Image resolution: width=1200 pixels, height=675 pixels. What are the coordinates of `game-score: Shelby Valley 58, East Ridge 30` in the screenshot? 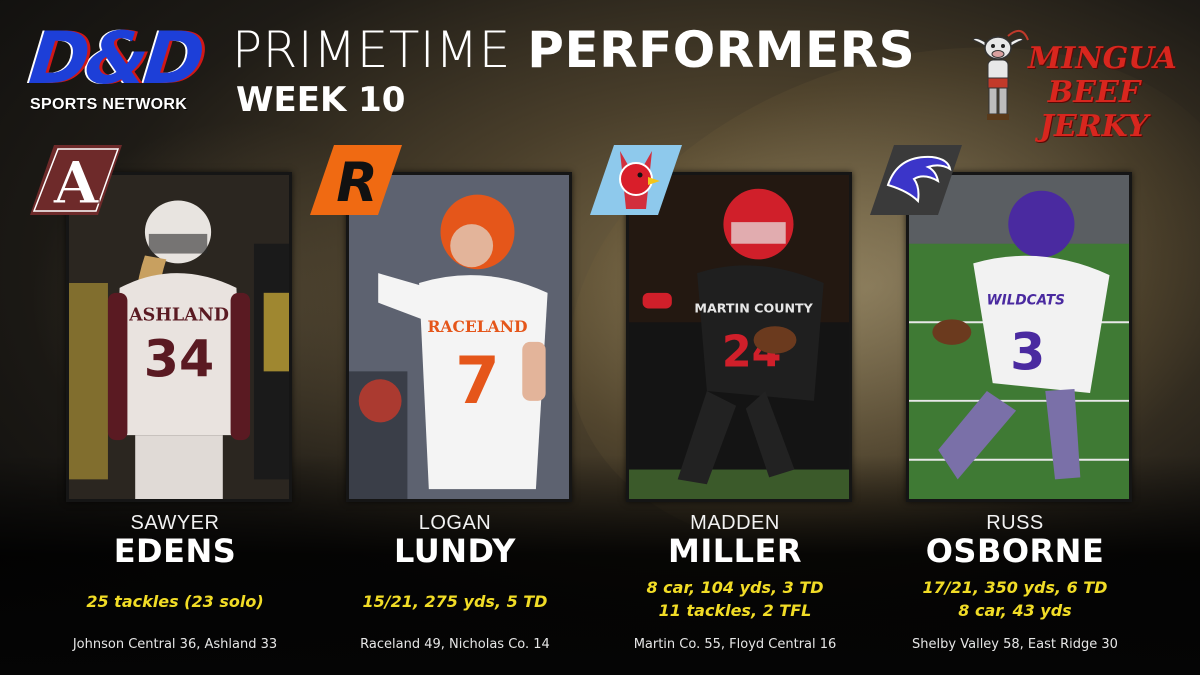 It's located at (1015, 644).